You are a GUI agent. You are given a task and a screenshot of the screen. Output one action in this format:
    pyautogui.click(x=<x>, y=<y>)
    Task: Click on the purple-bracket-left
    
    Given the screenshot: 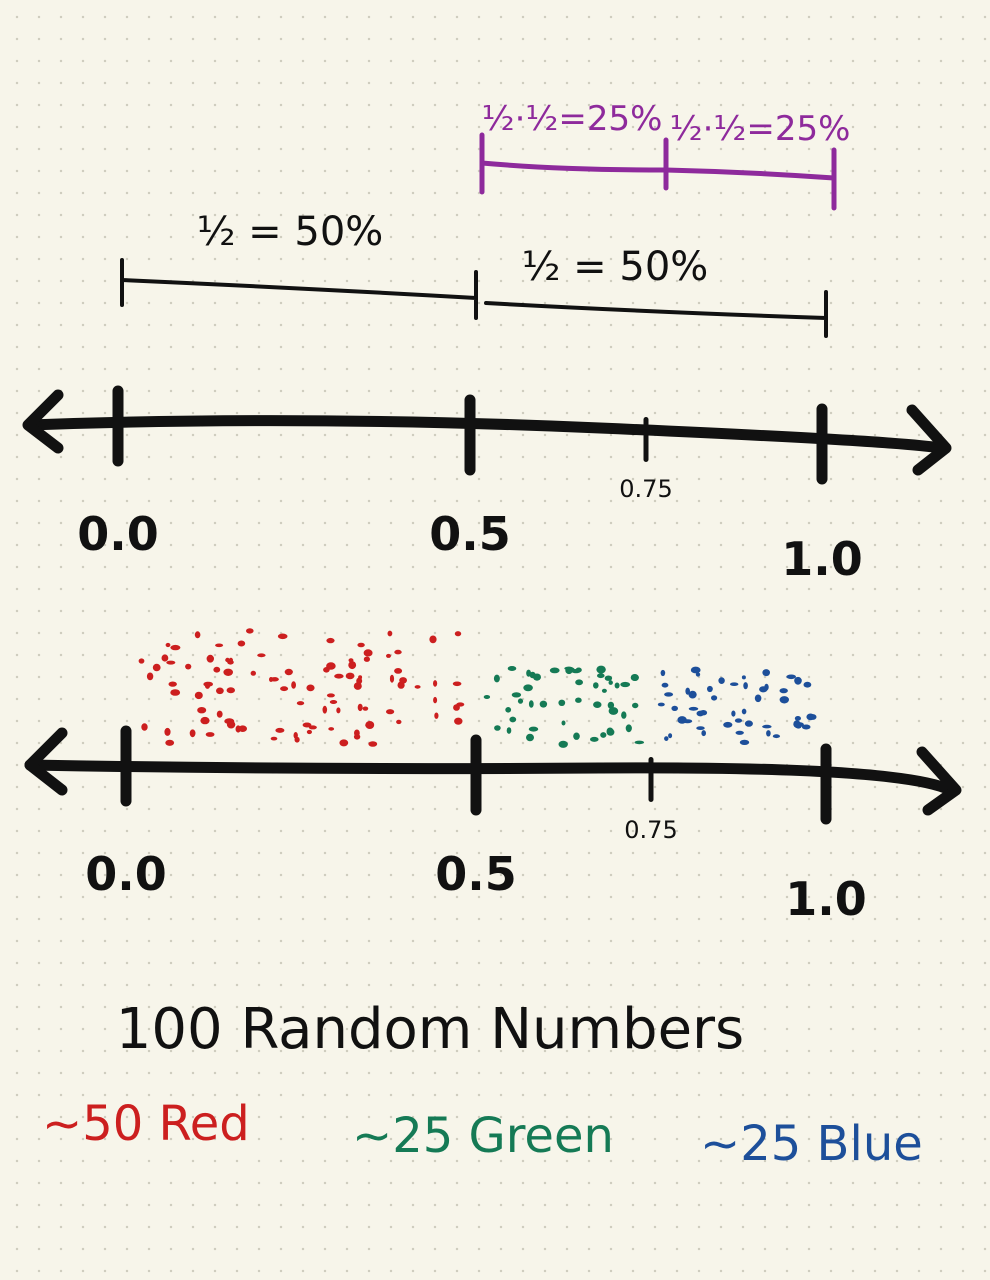 What is the action you would take?
    pyautogui.click(x=574, y=163)
    